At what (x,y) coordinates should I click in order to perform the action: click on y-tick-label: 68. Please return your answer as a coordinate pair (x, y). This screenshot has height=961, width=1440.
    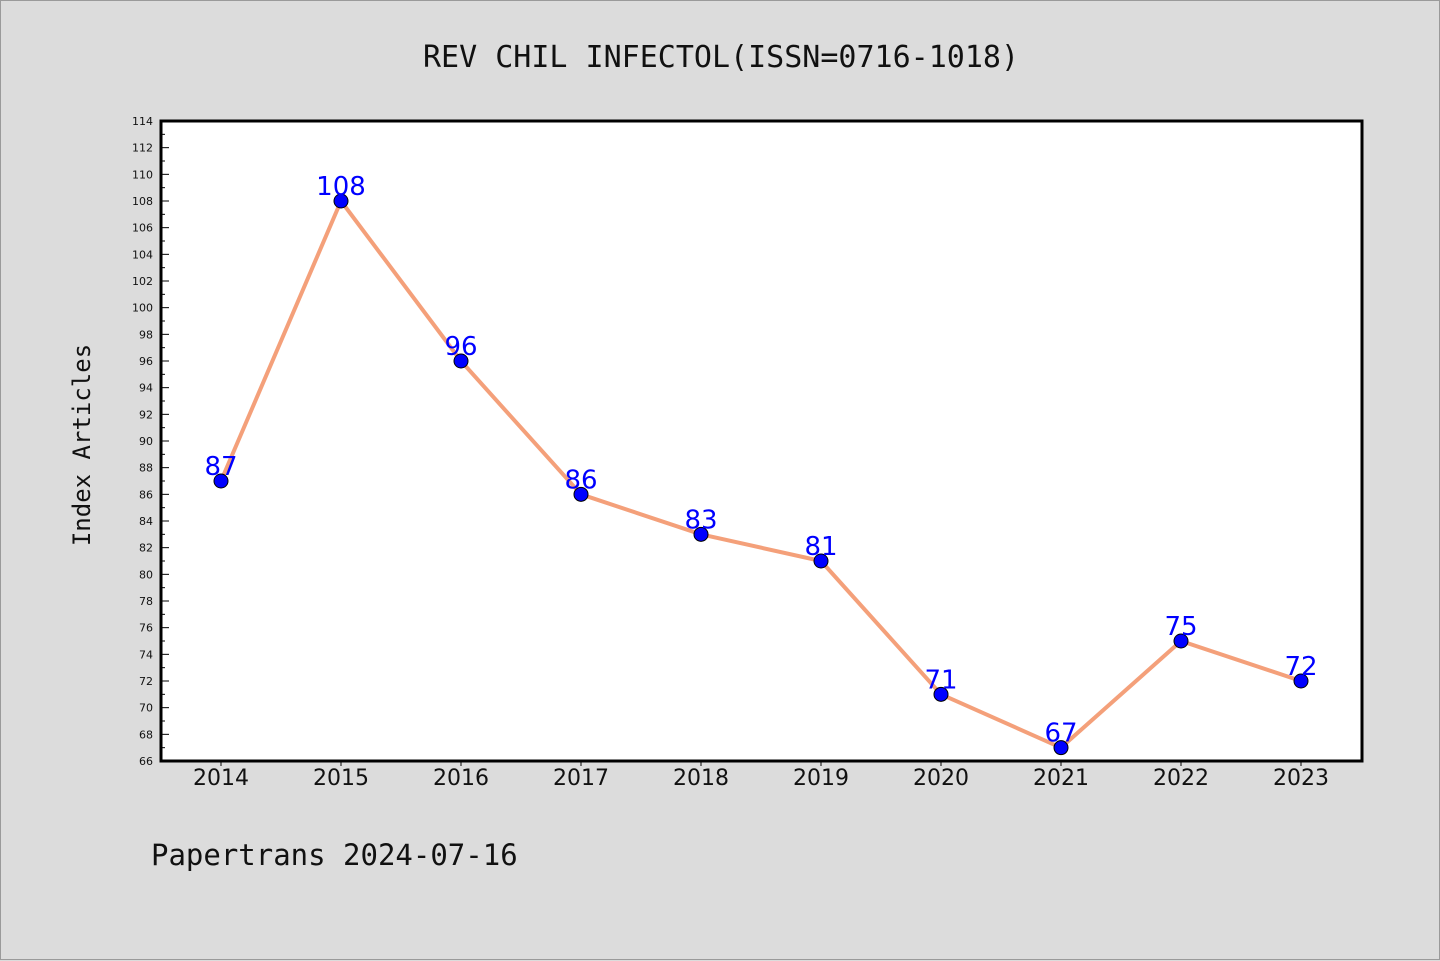
    Looking at the image, I should click on (146, 734).